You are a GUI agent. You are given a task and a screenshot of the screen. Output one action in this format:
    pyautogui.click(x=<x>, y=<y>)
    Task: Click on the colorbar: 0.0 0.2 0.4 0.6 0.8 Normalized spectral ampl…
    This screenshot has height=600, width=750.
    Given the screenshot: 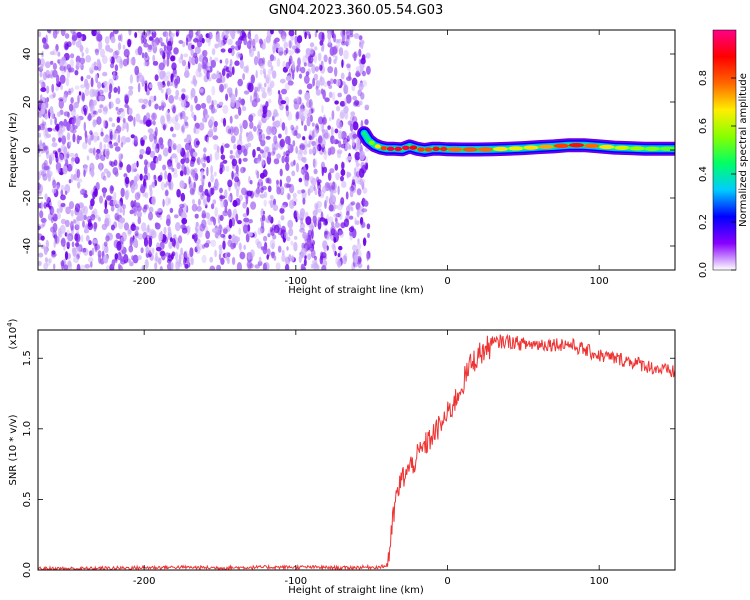 What is the action you would take?
    pyautogui.click(x=723, y=153)
    